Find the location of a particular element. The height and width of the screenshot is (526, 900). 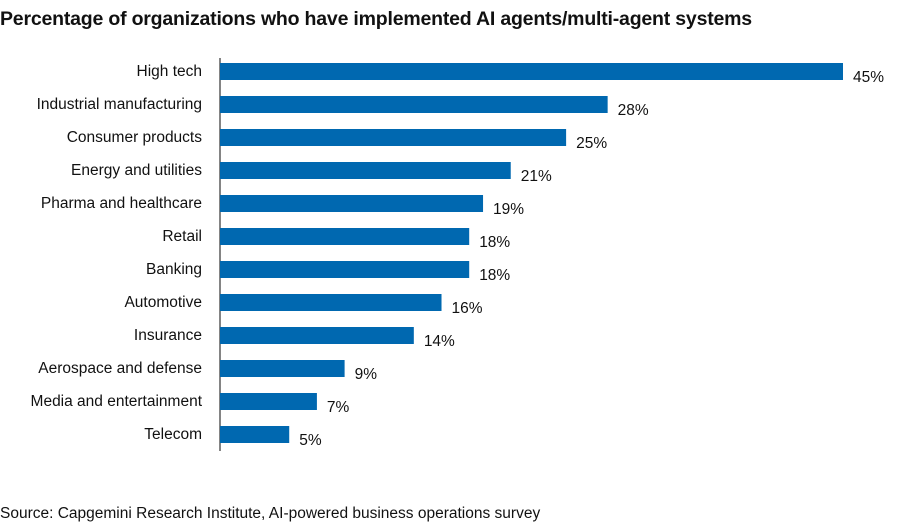

category-label: High tech is located at coordinates (169, 71).